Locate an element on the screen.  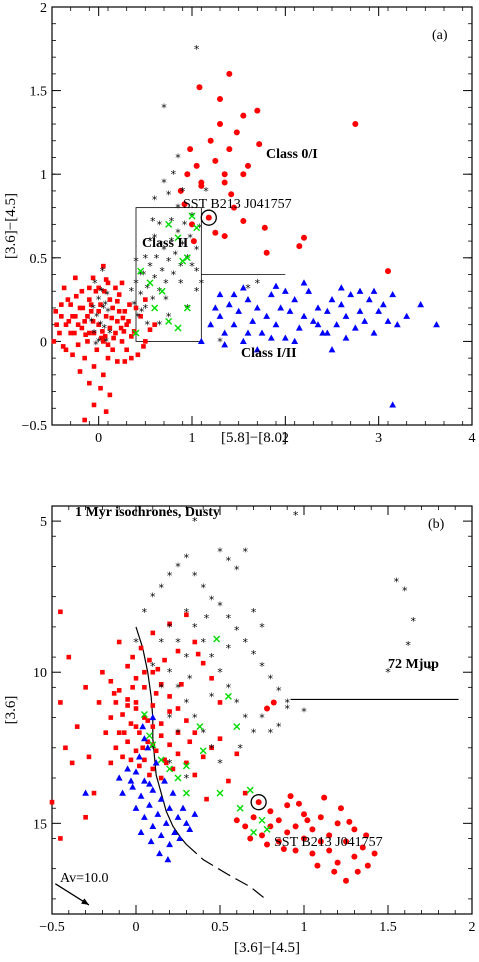
isochrone-solid is located at coordinates (161, 735).